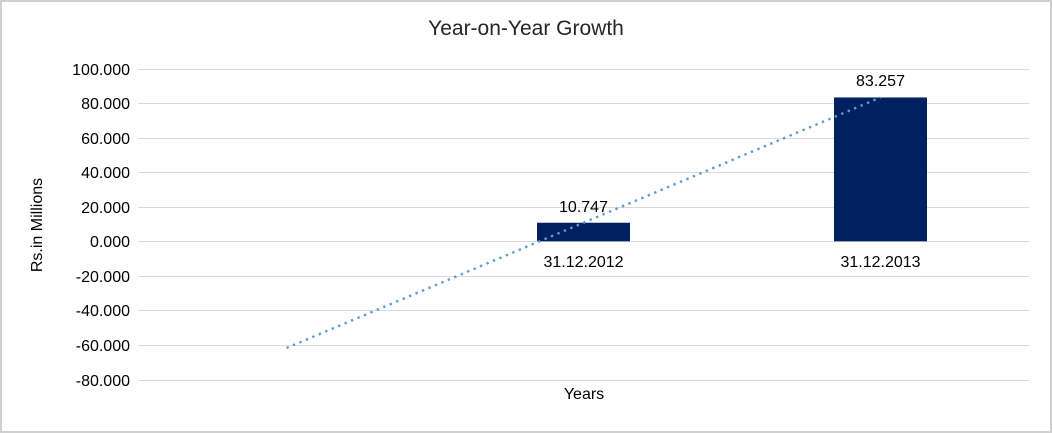 This screenshot has width=1052, height=433. I want to click on y-tick-label: -80.000, so click(102, 381).